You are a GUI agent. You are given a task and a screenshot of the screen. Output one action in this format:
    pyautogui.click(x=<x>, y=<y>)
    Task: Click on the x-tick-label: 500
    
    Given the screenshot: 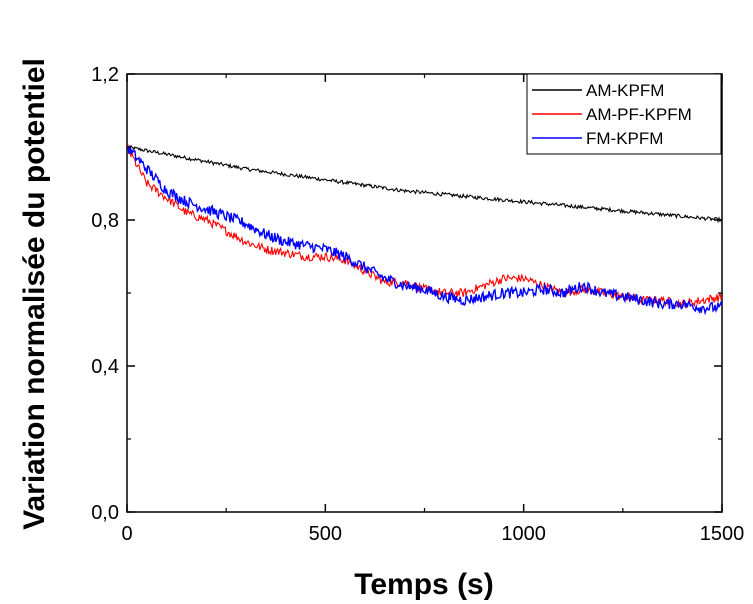 What is the action you would take?
    pyautogui.click(x=325, y=534)
    